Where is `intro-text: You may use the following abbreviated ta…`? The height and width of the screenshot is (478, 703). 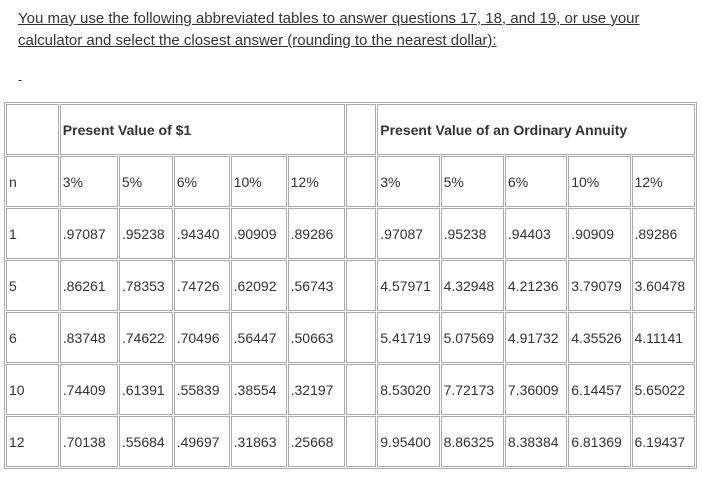 intro-text: You may use the following abbreviated ta… is located at coordinates (329, 29).